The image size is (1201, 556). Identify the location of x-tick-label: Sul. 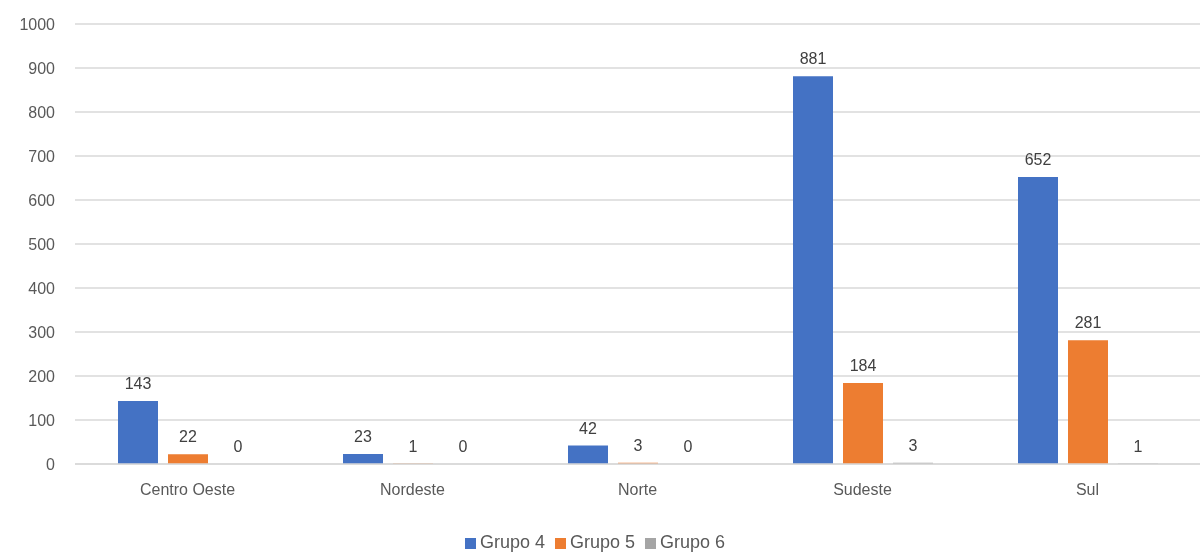
(1087, 490).